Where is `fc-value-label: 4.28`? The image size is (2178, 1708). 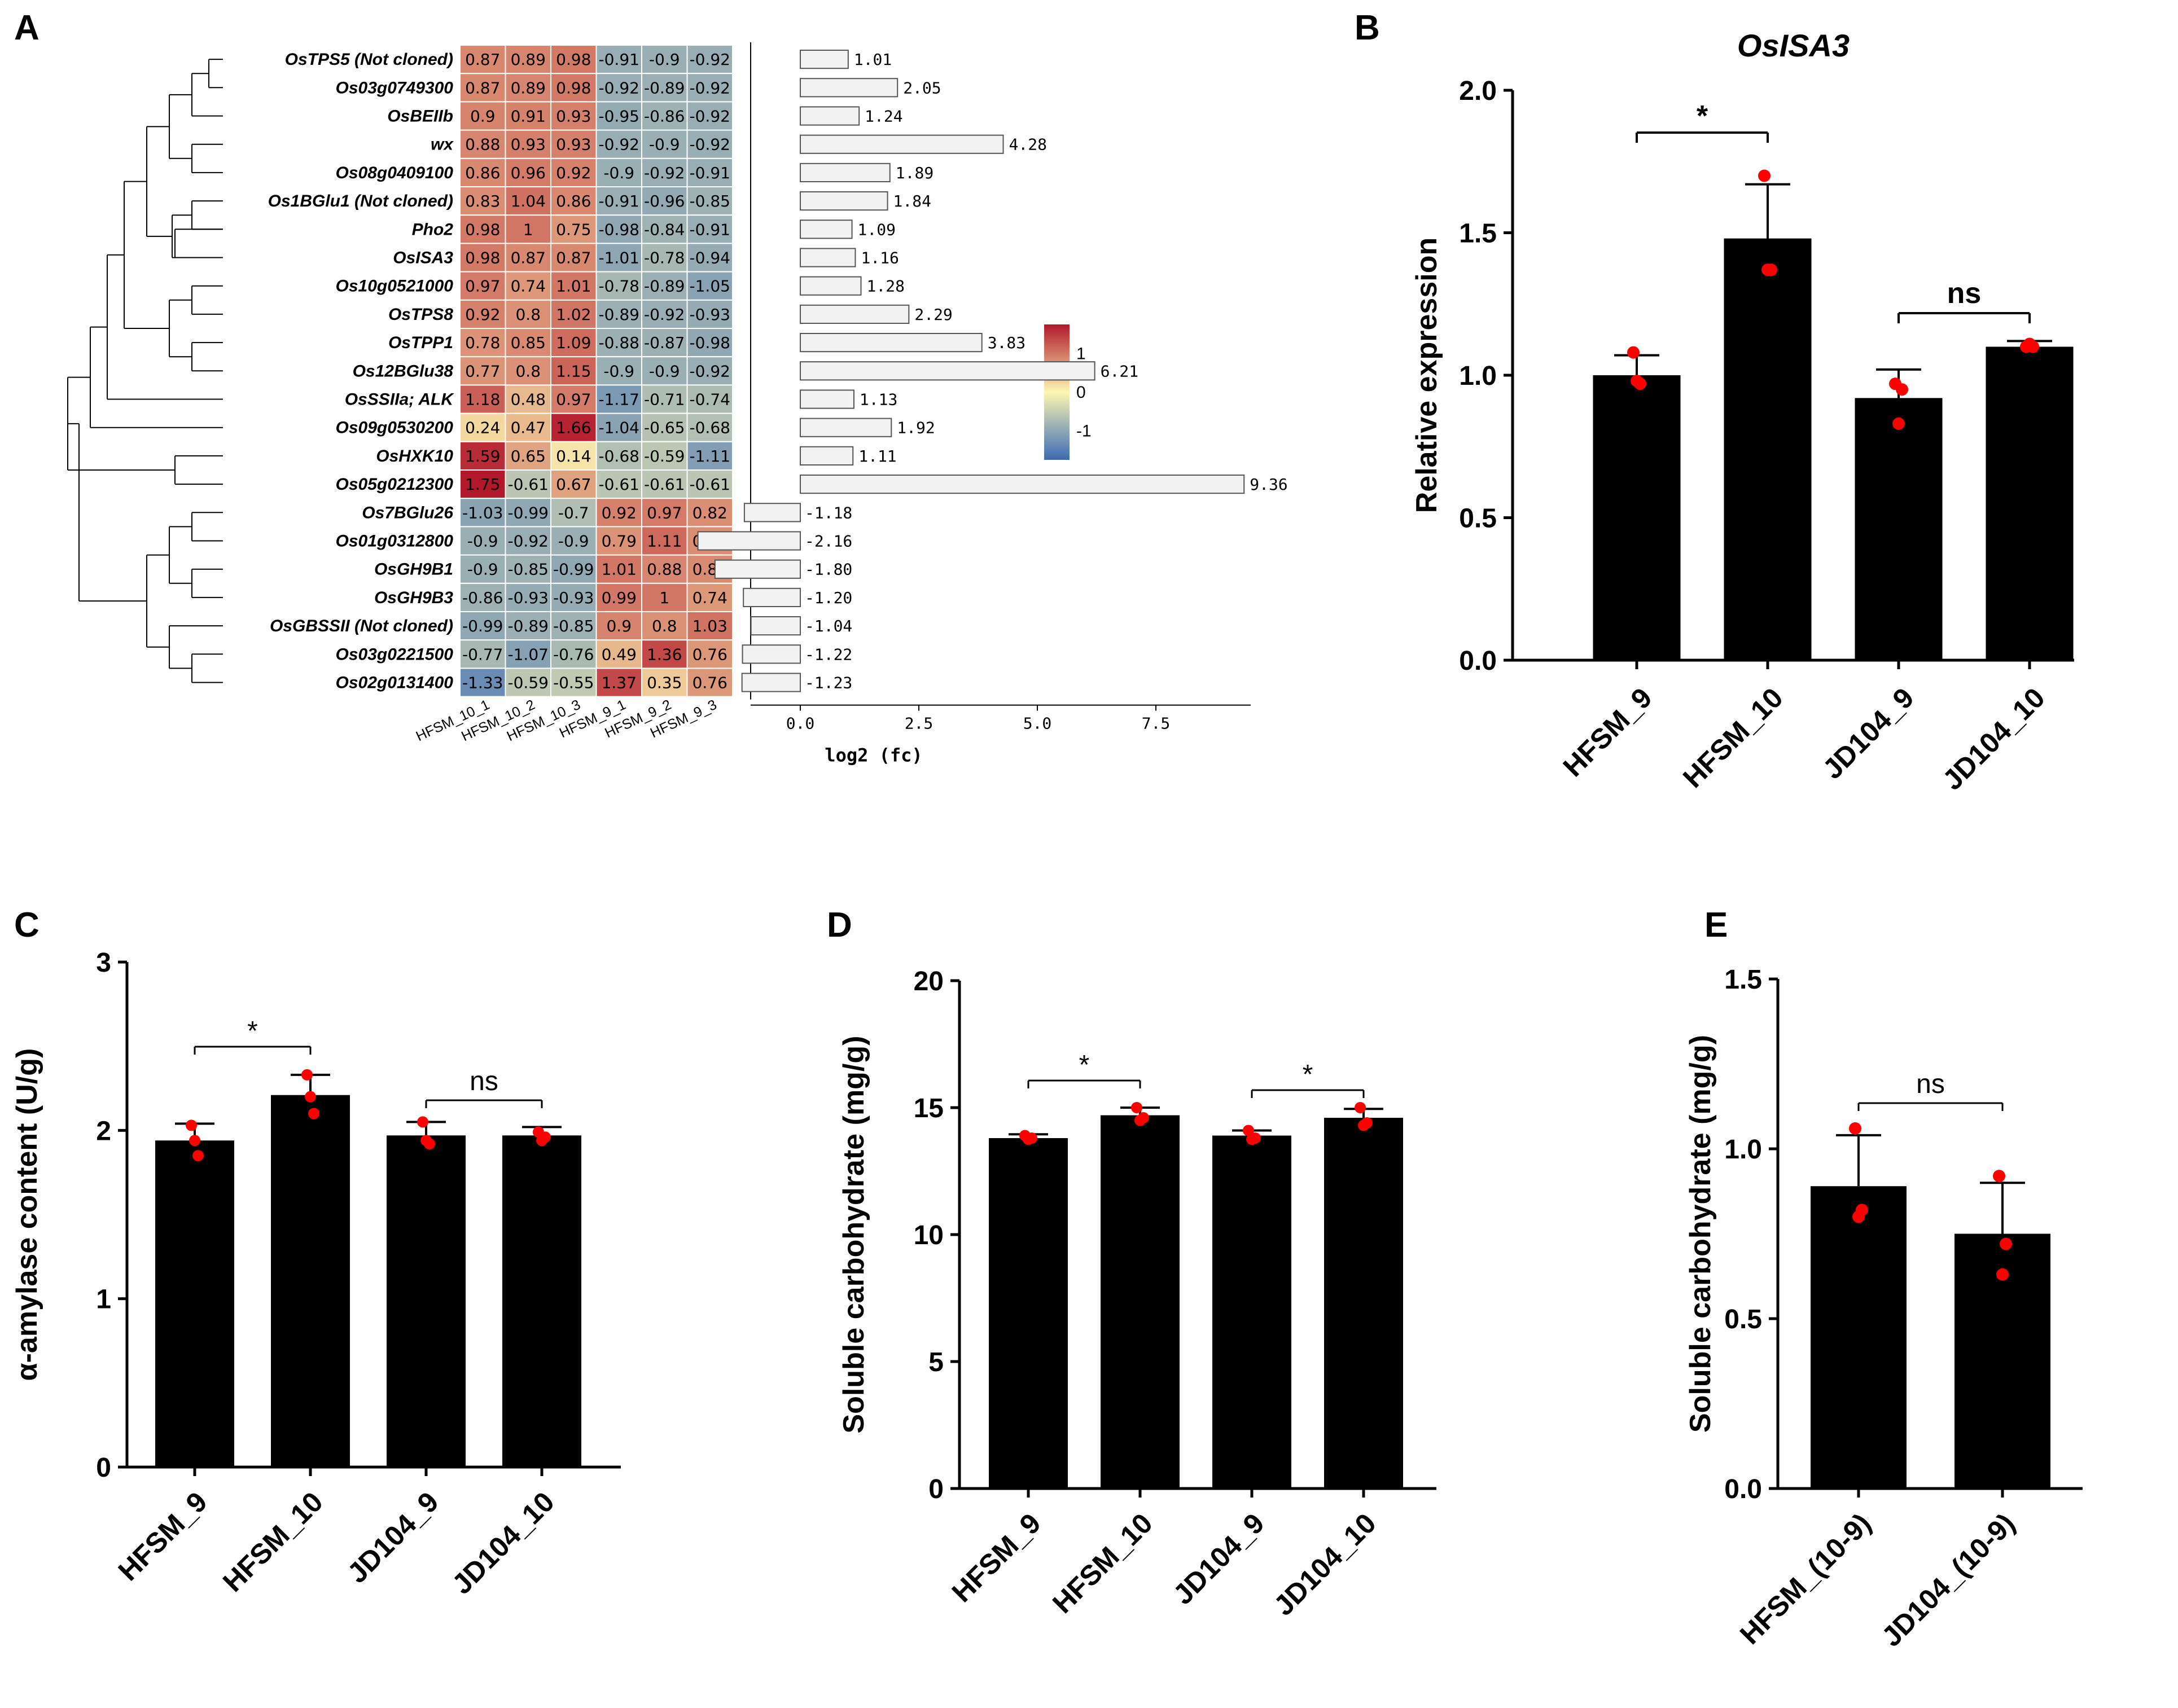
fc-value-label: 4.28 is located at coordinates (1028, 144).